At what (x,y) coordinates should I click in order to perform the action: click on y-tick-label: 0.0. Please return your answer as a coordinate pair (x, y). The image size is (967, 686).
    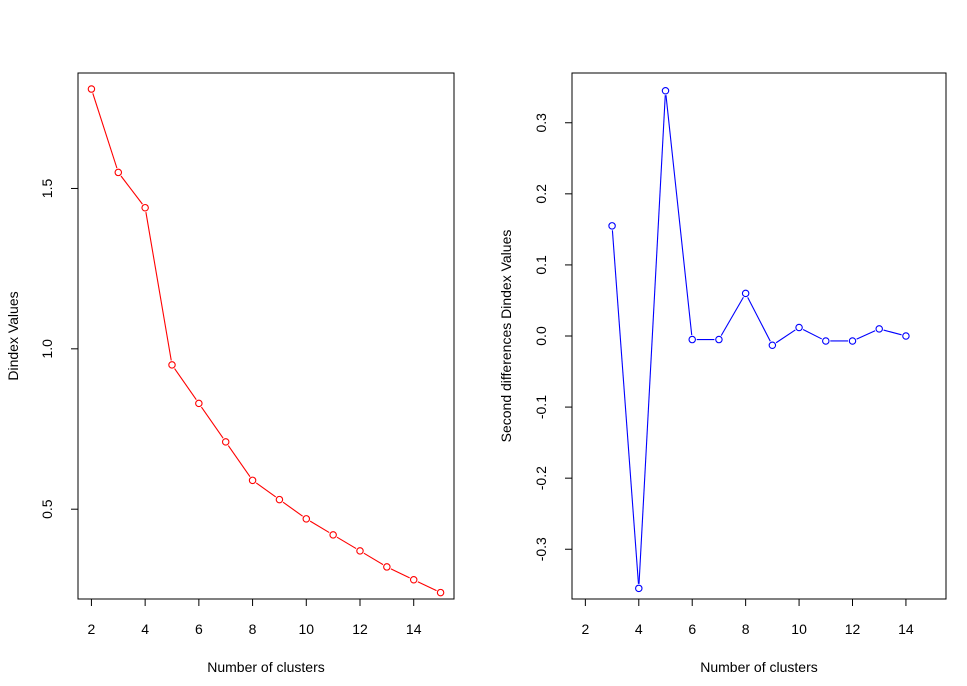
    Looking at the image, I should click on (541, 336).